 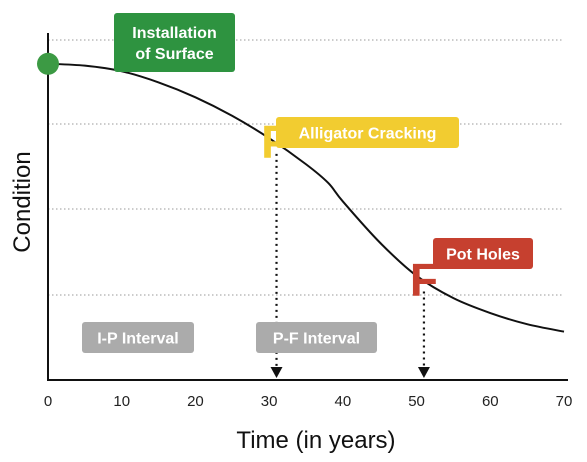 I want to click on x-tick-label-20: 20, so click(x=195, y=401).